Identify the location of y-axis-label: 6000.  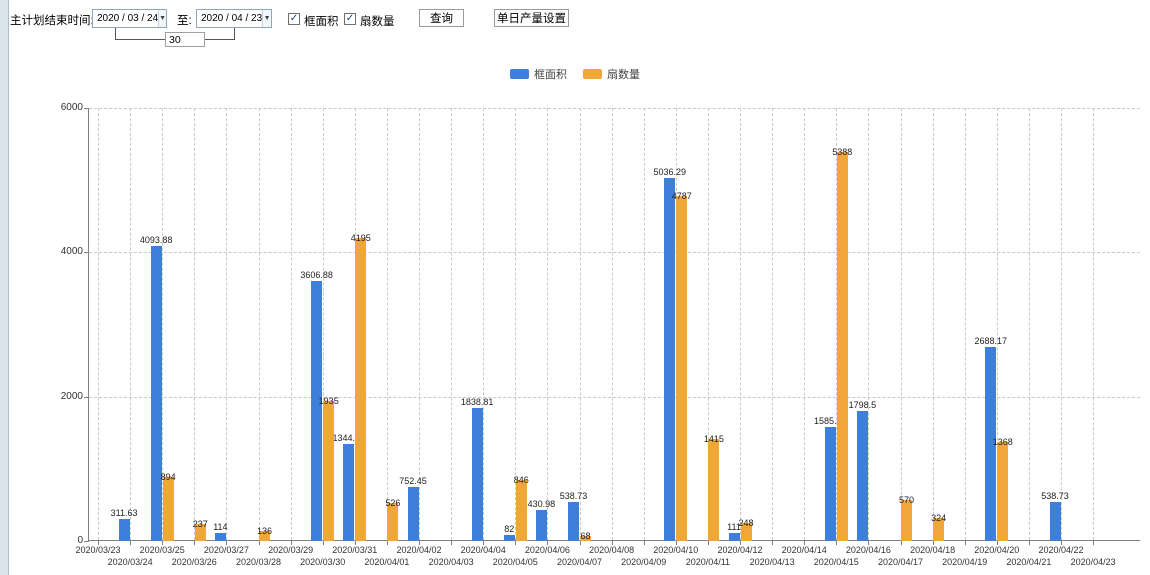
(71, 107).